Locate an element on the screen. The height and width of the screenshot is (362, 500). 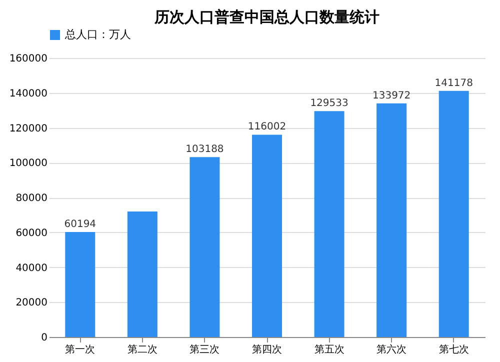
chart-title: 历次人口普查中国总人口数量统计 is located at coordinates (267, 17).